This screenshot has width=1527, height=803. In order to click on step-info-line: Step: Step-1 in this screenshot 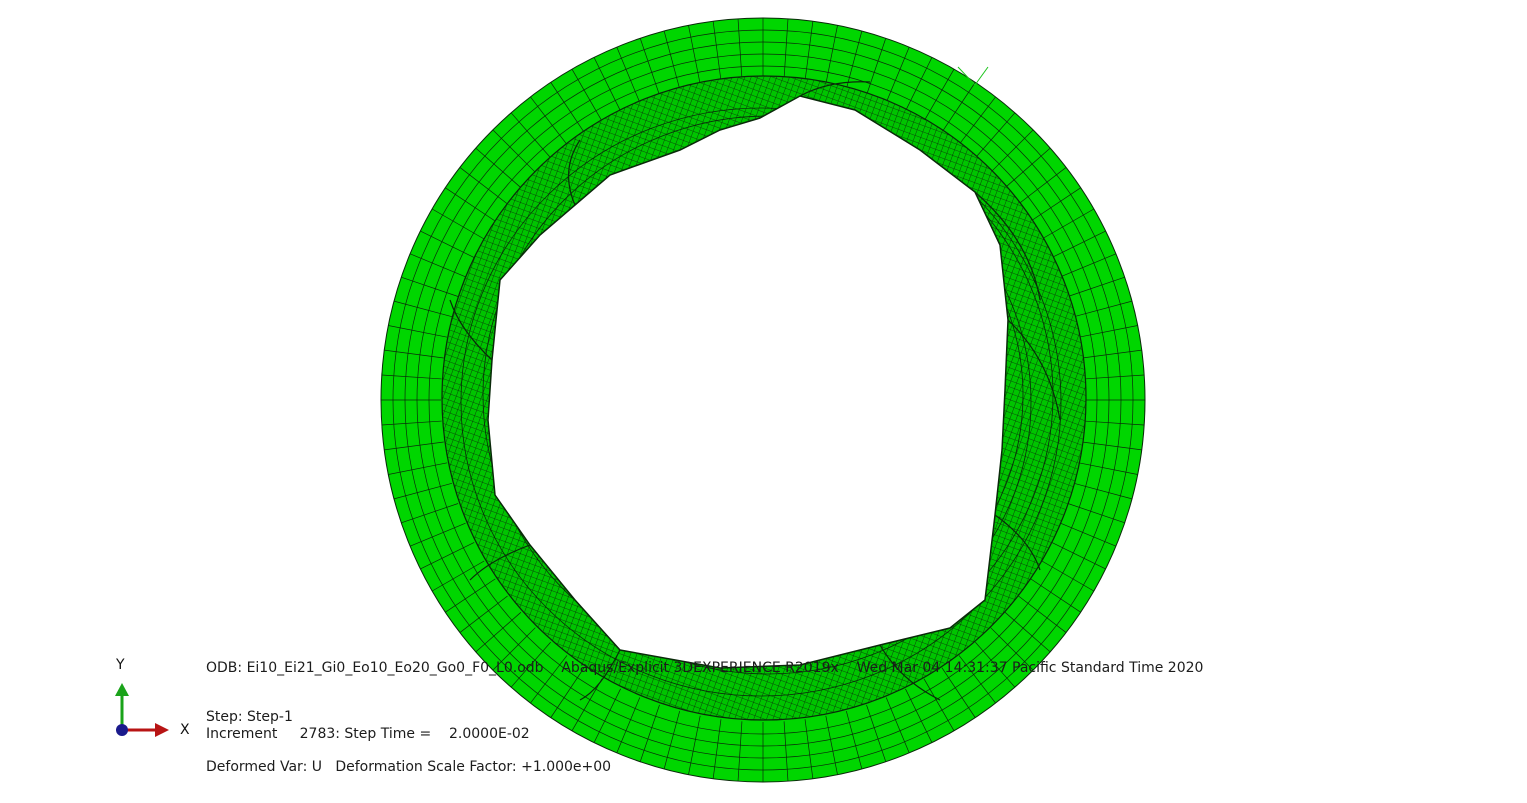, I will do `click(249, 717)`.